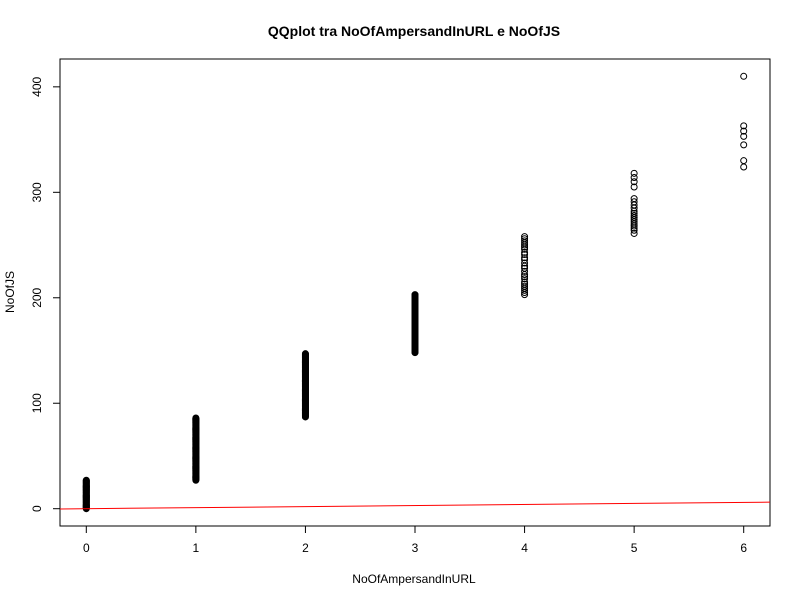 The height and width of the screenshot is (600, 800). Describe the element at coordinates (305, 548) in the screenshot. I see `x-tick-label: 2` at that location.